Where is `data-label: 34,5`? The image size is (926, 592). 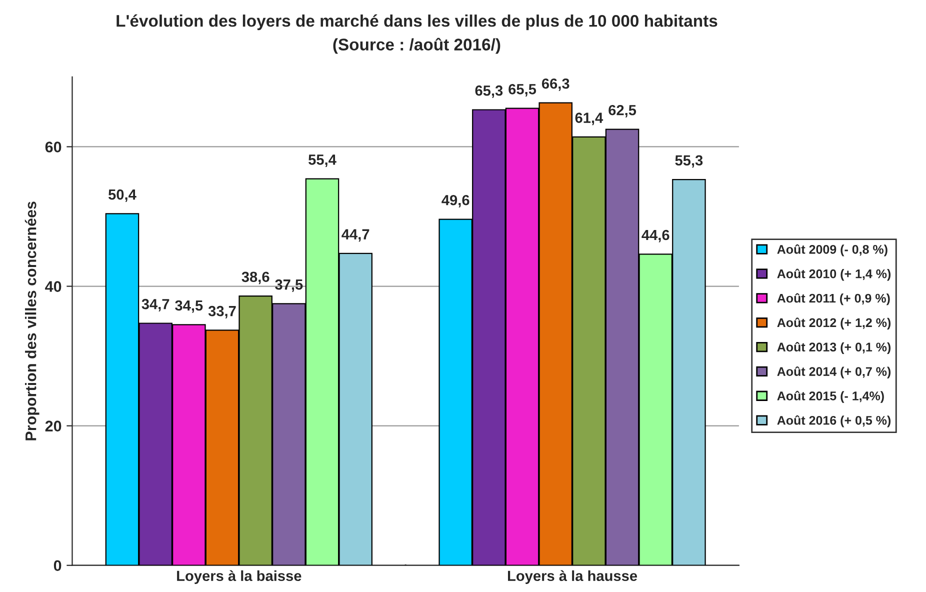 data-label: 34,5 is located at coordinates (189, 306).